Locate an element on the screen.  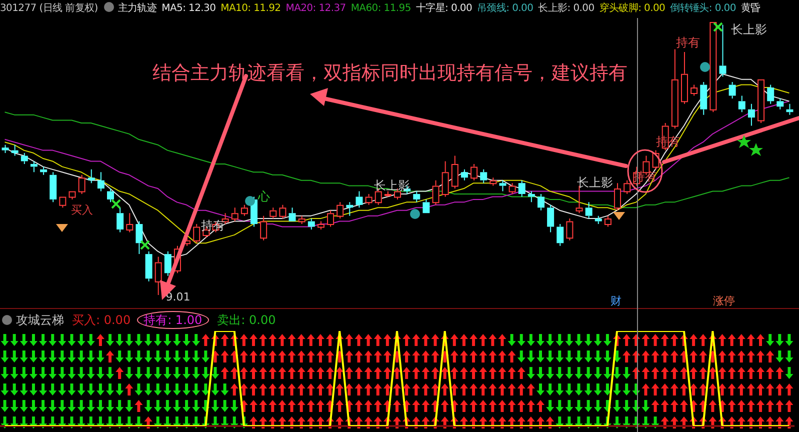
text: MA10: 11.92 is located at coordinates (250, 8).